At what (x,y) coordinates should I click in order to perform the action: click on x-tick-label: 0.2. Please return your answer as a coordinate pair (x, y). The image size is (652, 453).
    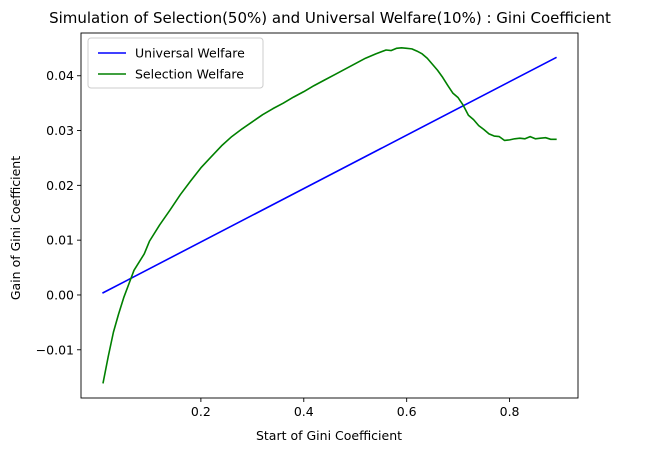
    Looking at the image, I should click on (201, 411).